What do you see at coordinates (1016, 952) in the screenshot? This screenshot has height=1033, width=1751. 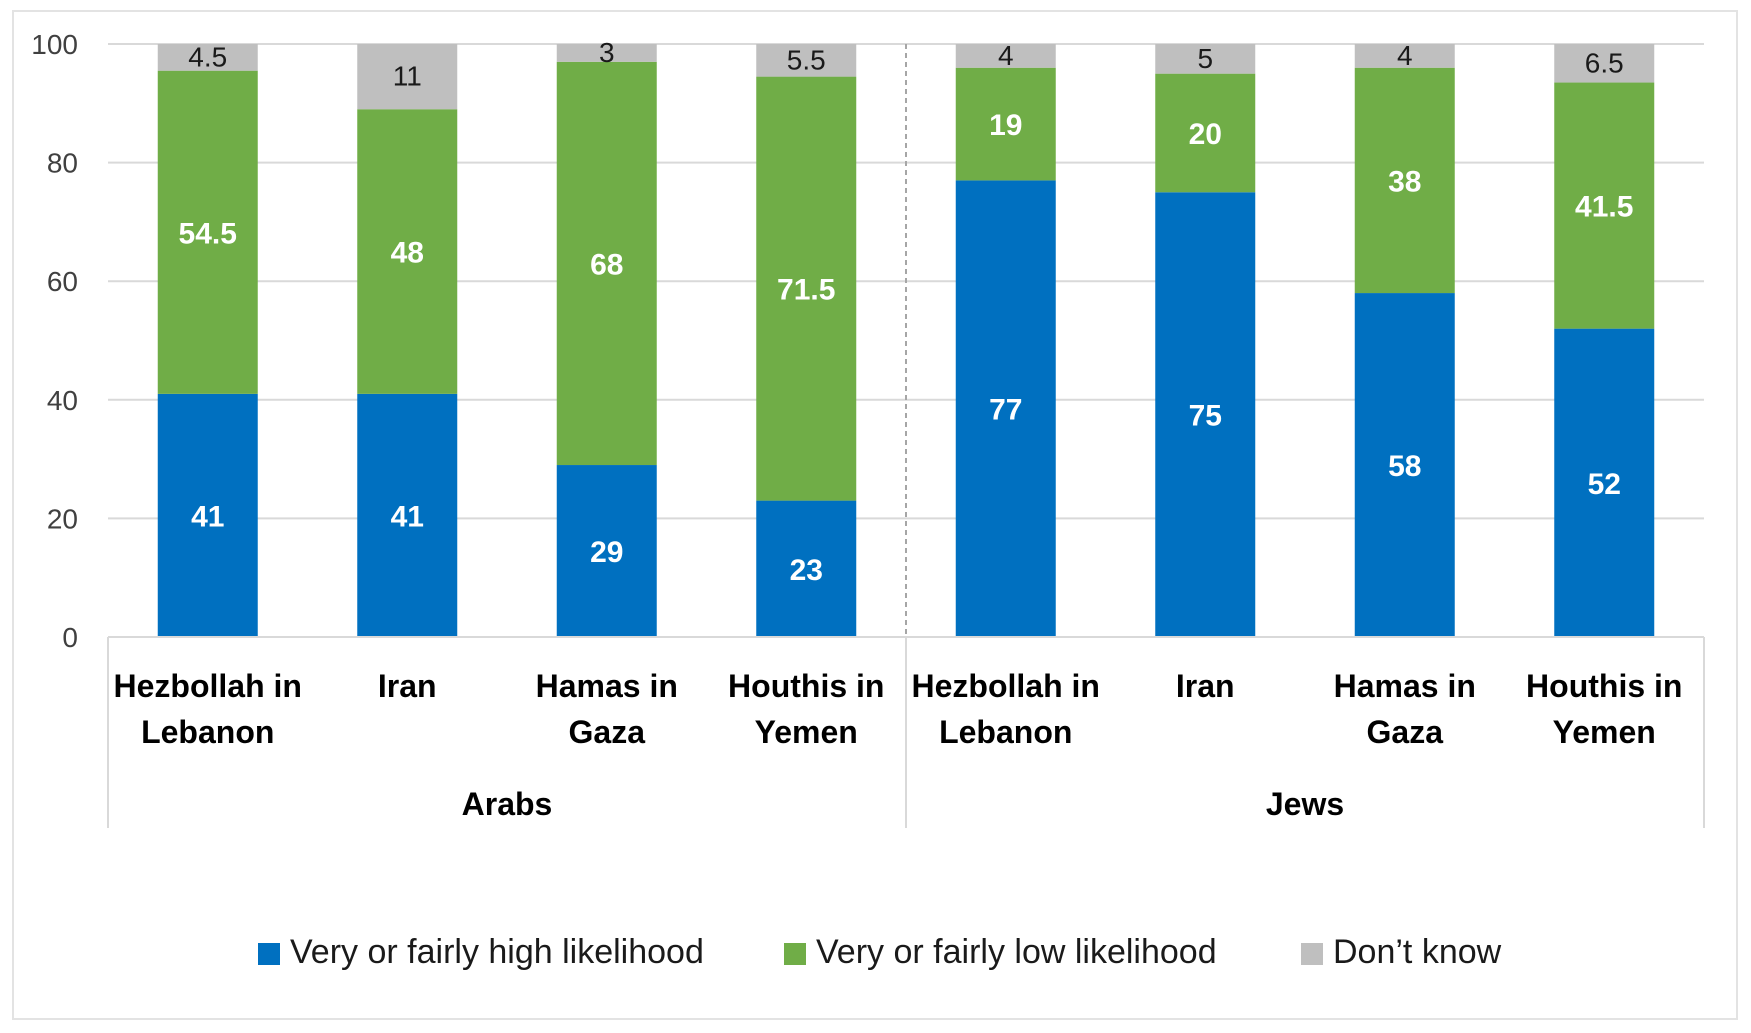 I see `legend-label: Very or fairly low likelihood` at bounding box center [1016, 952].